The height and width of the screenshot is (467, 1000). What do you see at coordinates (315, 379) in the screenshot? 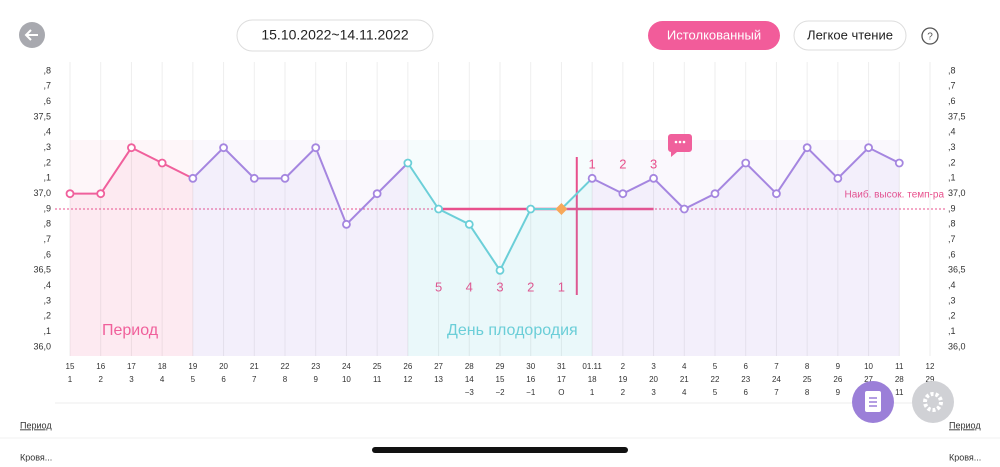
I see `cycle-day: 9` at bounding box center [315, 379].